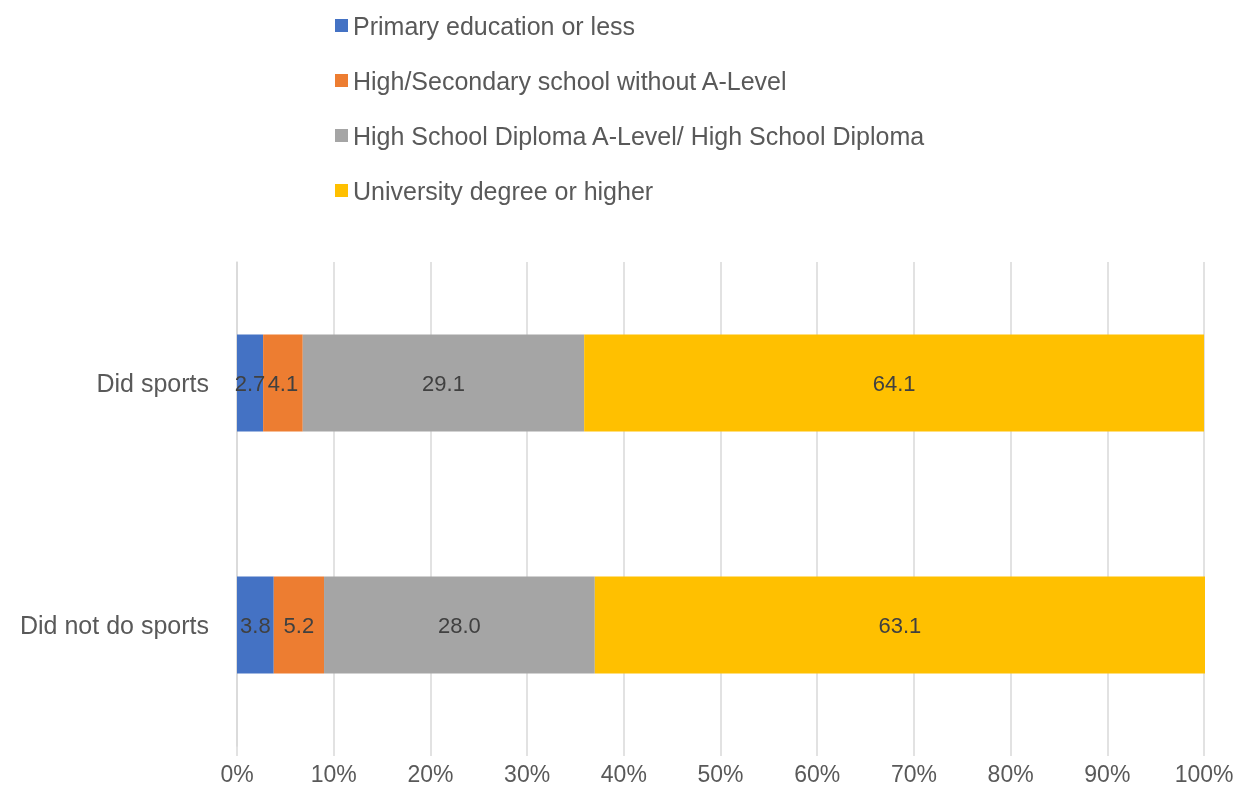 This screenshot has height=798, width=1247. What do you see at coordinates (527, 773) in the screenshot?
I see `x-tick-label: 30%` at bounding box center [527, 773].